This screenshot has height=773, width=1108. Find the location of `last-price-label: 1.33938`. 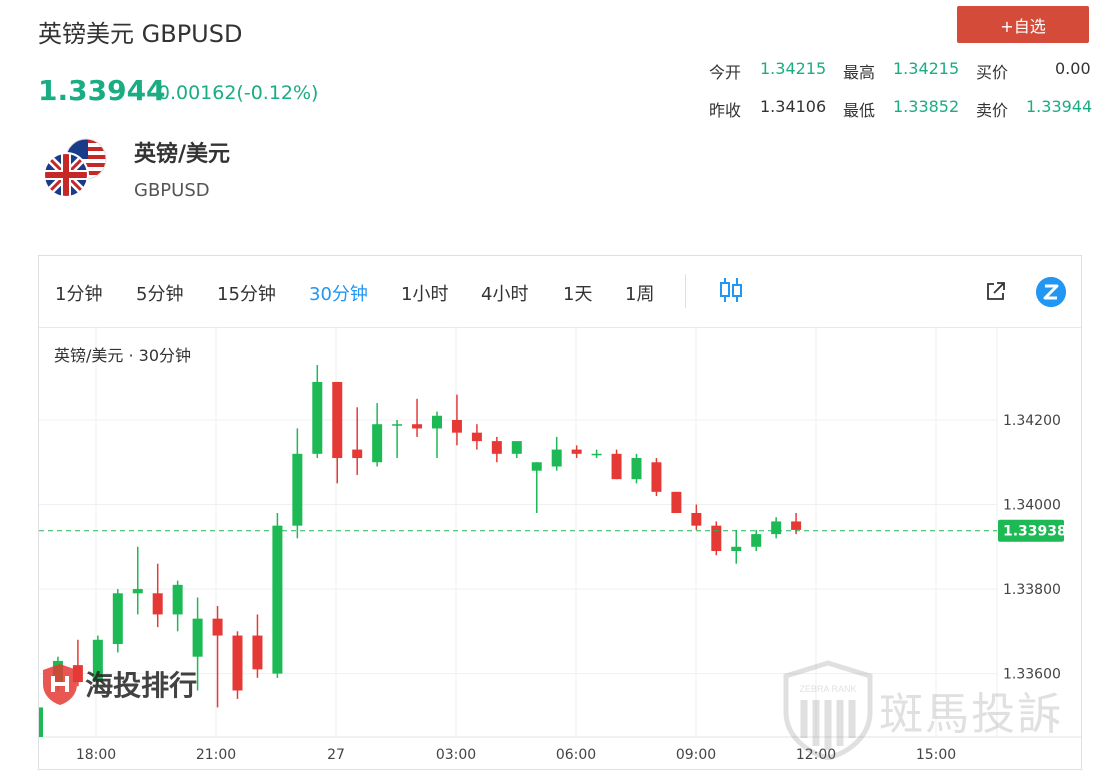

last-price-label: 1.33938 is located at coordinates (1035, 532).